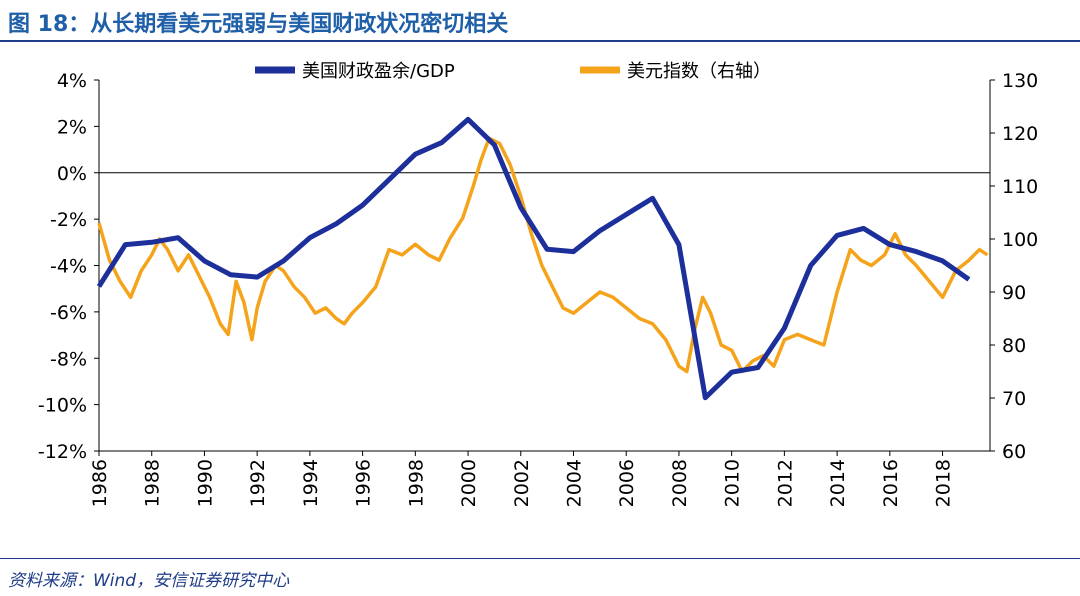  What do you see at coordinates (1020, 81) in the screenshot?
I see `right-tick-label: 130` at bounding box center [1020, 81].